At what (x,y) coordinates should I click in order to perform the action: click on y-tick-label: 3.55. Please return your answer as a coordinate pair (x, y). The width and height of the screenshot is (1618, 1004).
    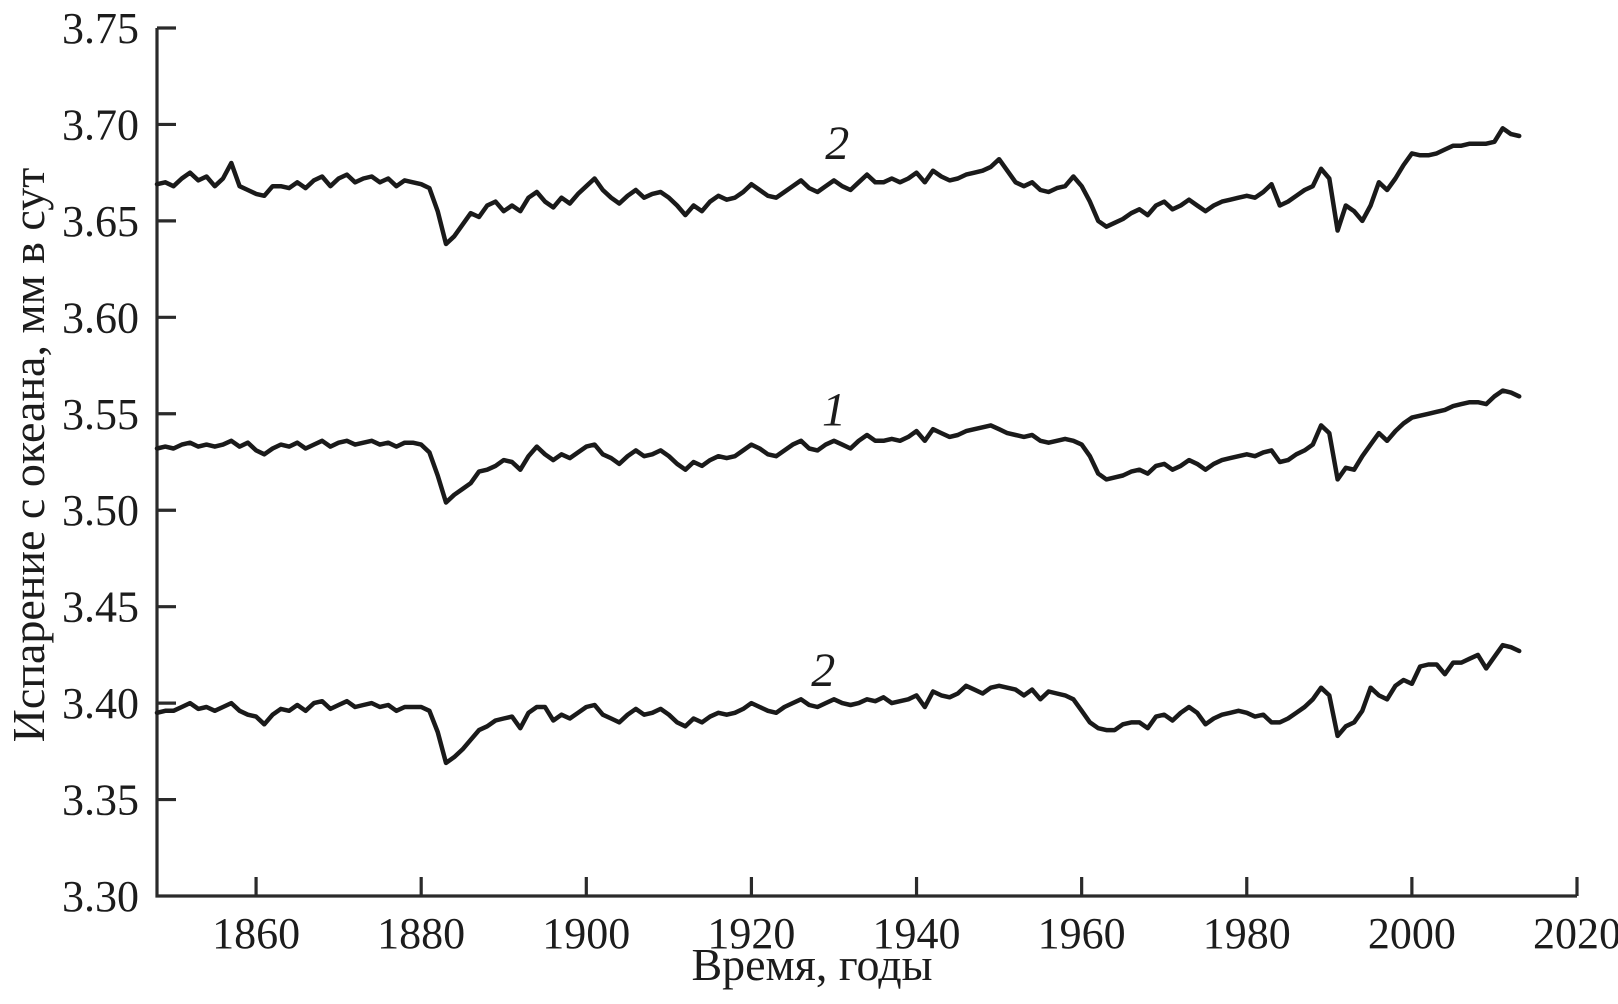
    Looking at the image, I should click on (100, 414).